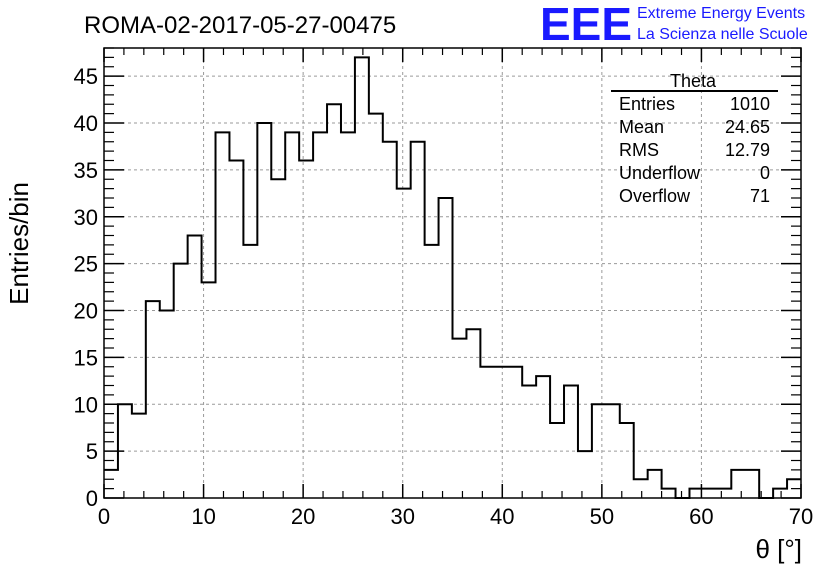  I want to click on logo-line-1: Extreme Energy Events, so click(721, 13).